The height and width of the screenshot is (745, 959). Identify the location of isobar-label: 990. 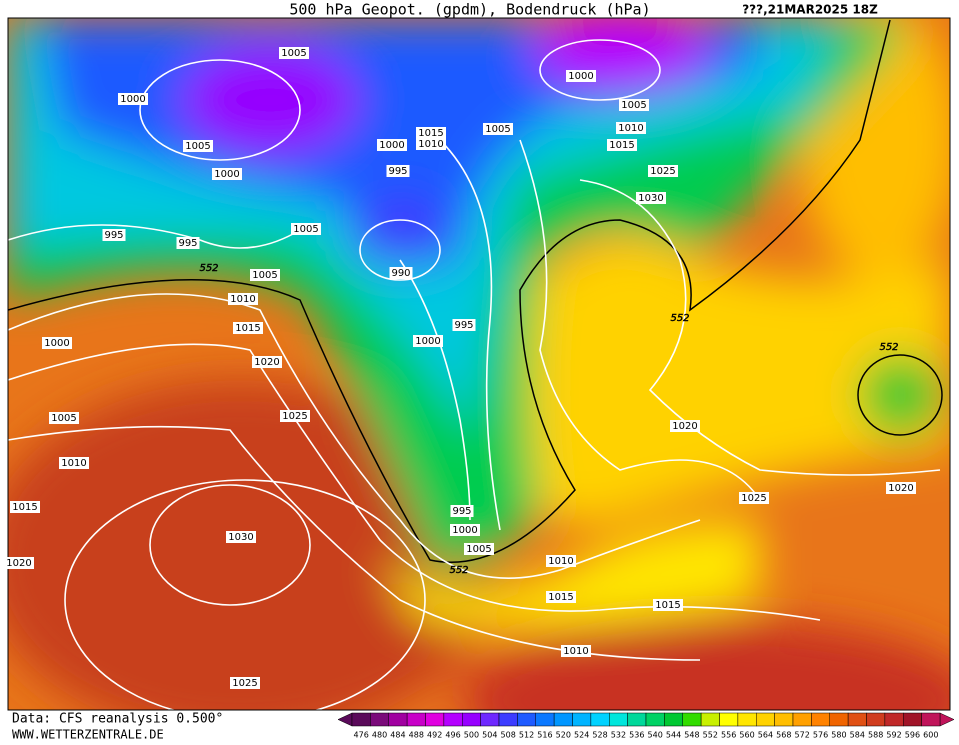
(400, 273).